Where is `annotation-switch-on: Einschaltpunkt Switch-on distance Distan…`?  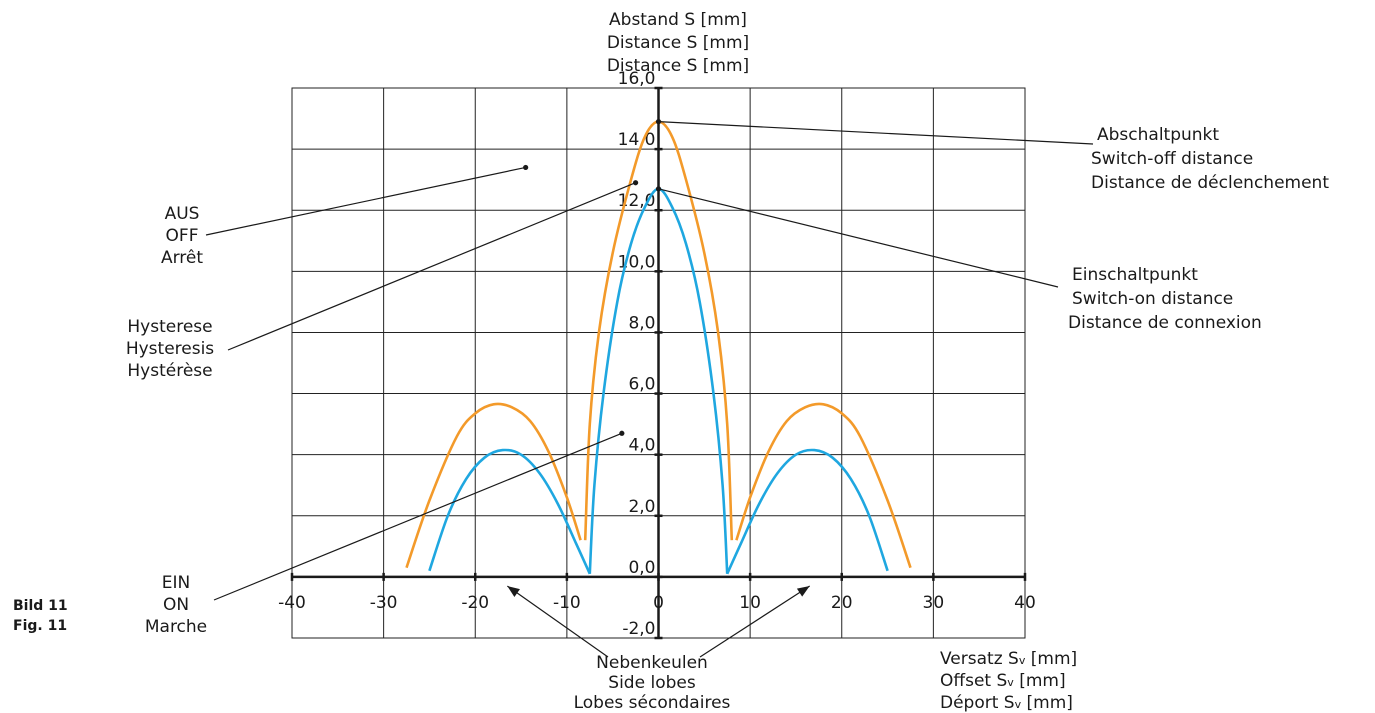 annotation-switch-on: Einschaltpunkt Switch-on distance Distan… is located at coordinates (1165, 299).